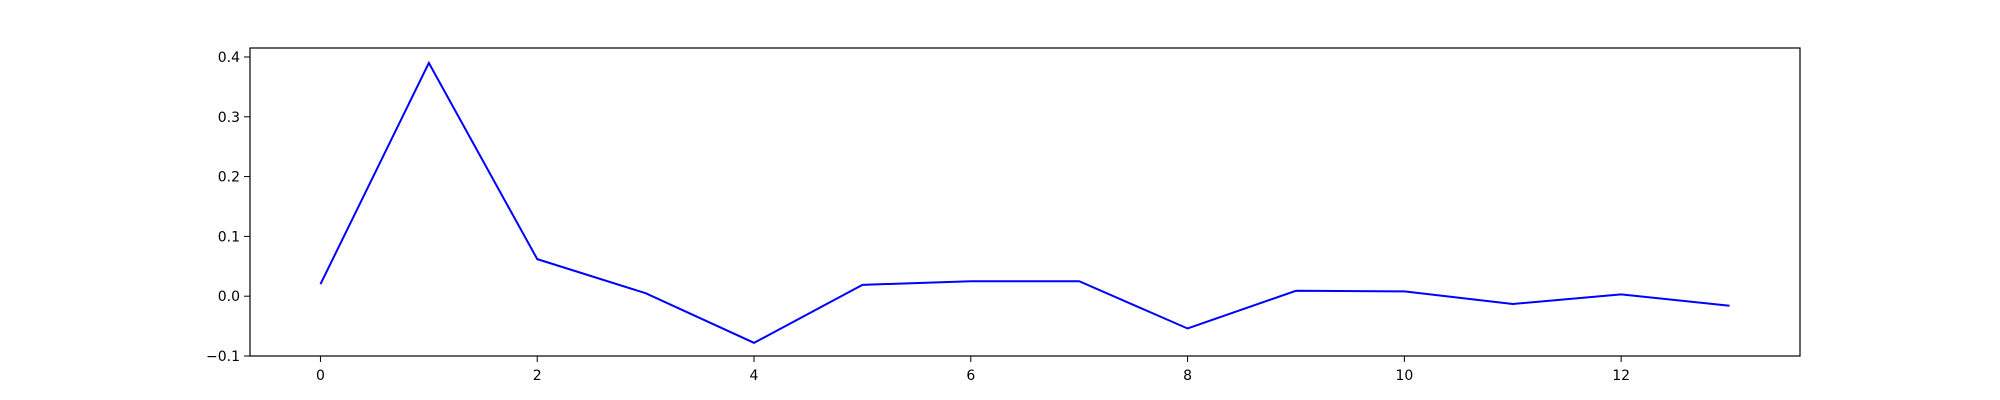 The width and height of the screenshot is (2000, 400). I want to click on y-tick-label: 0.3, so click(229, 118).